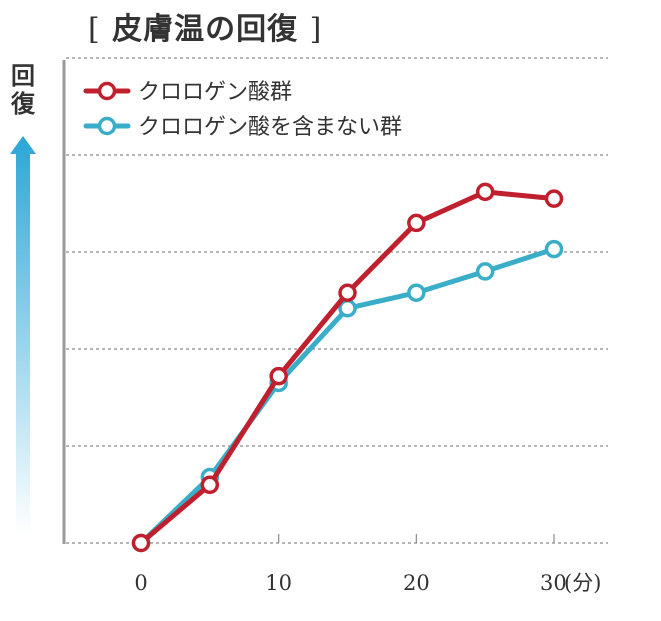 This screenshot has width=661, height=621. What do you see at coordinates (367, 564) in the screenshot?
I see `x-ticks: 0 10 20 30(分)` at bounding box center [367, 564].